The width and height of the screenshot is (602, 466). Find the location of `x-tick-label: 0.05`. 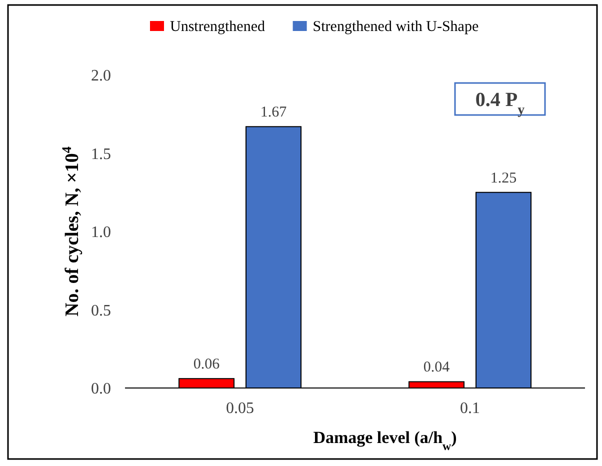

x-tick-label: 0.05 is located at coordinates (240, 408).